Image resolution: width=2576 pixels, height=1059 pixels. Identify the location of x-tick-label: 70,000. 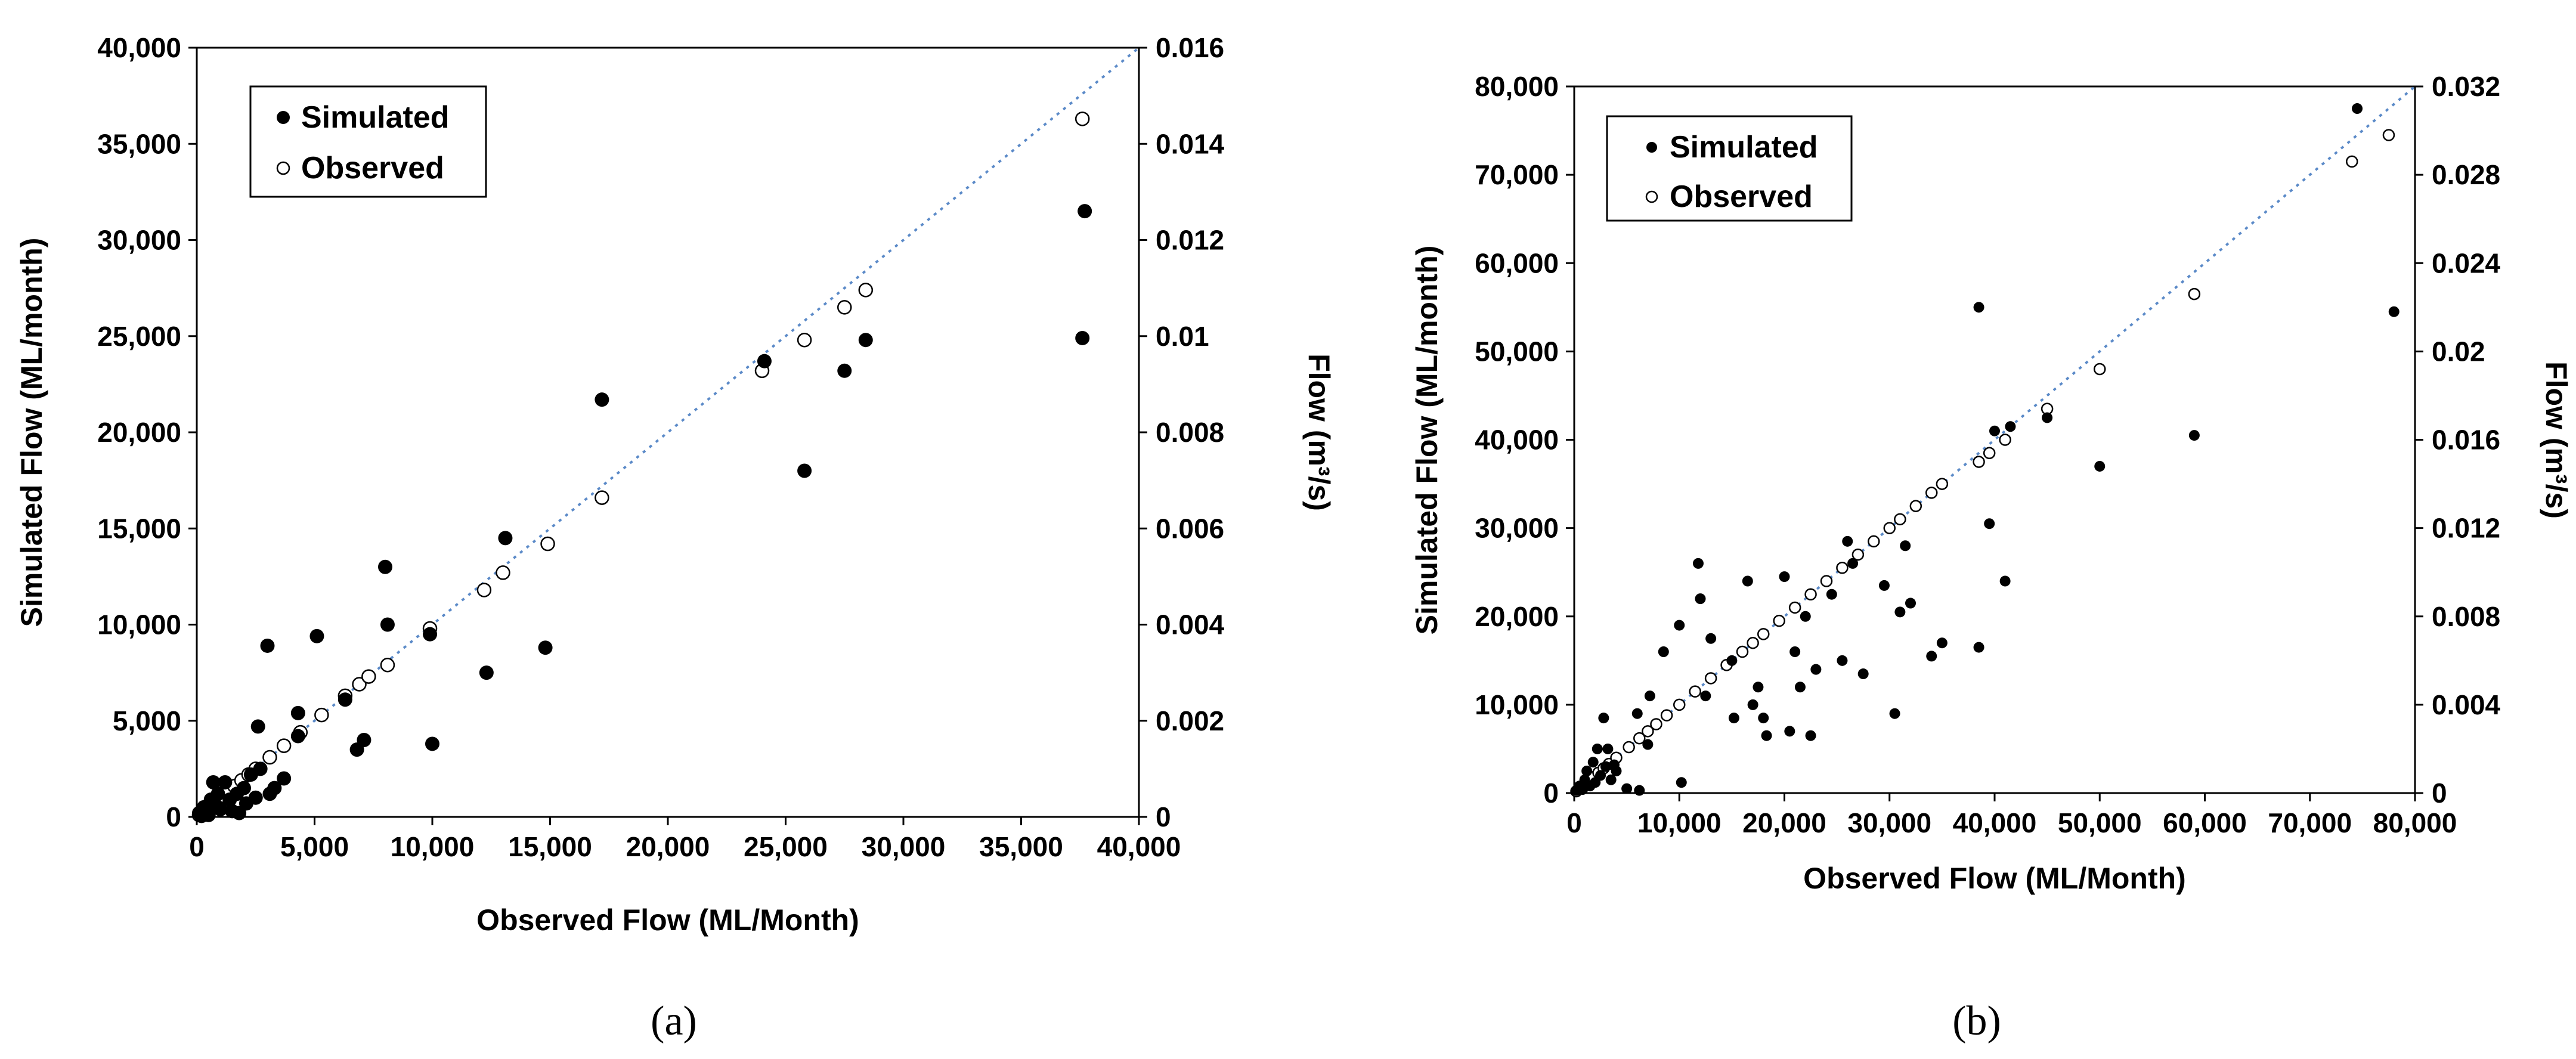
(2310, 822).